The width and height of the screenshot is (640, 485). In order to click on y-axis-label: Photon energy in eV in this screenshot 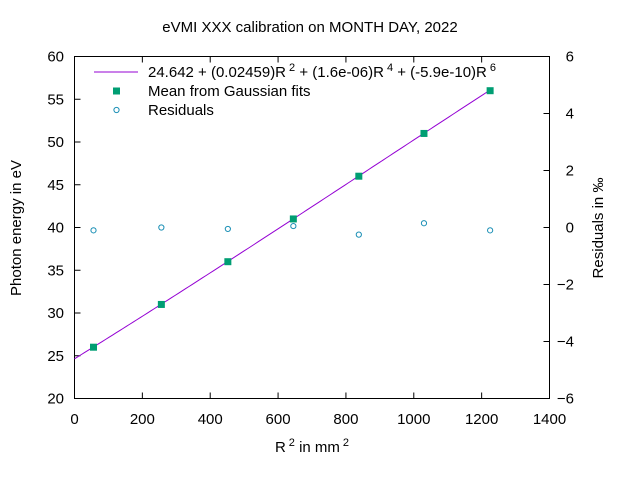, I will do `click(16, 228)`.